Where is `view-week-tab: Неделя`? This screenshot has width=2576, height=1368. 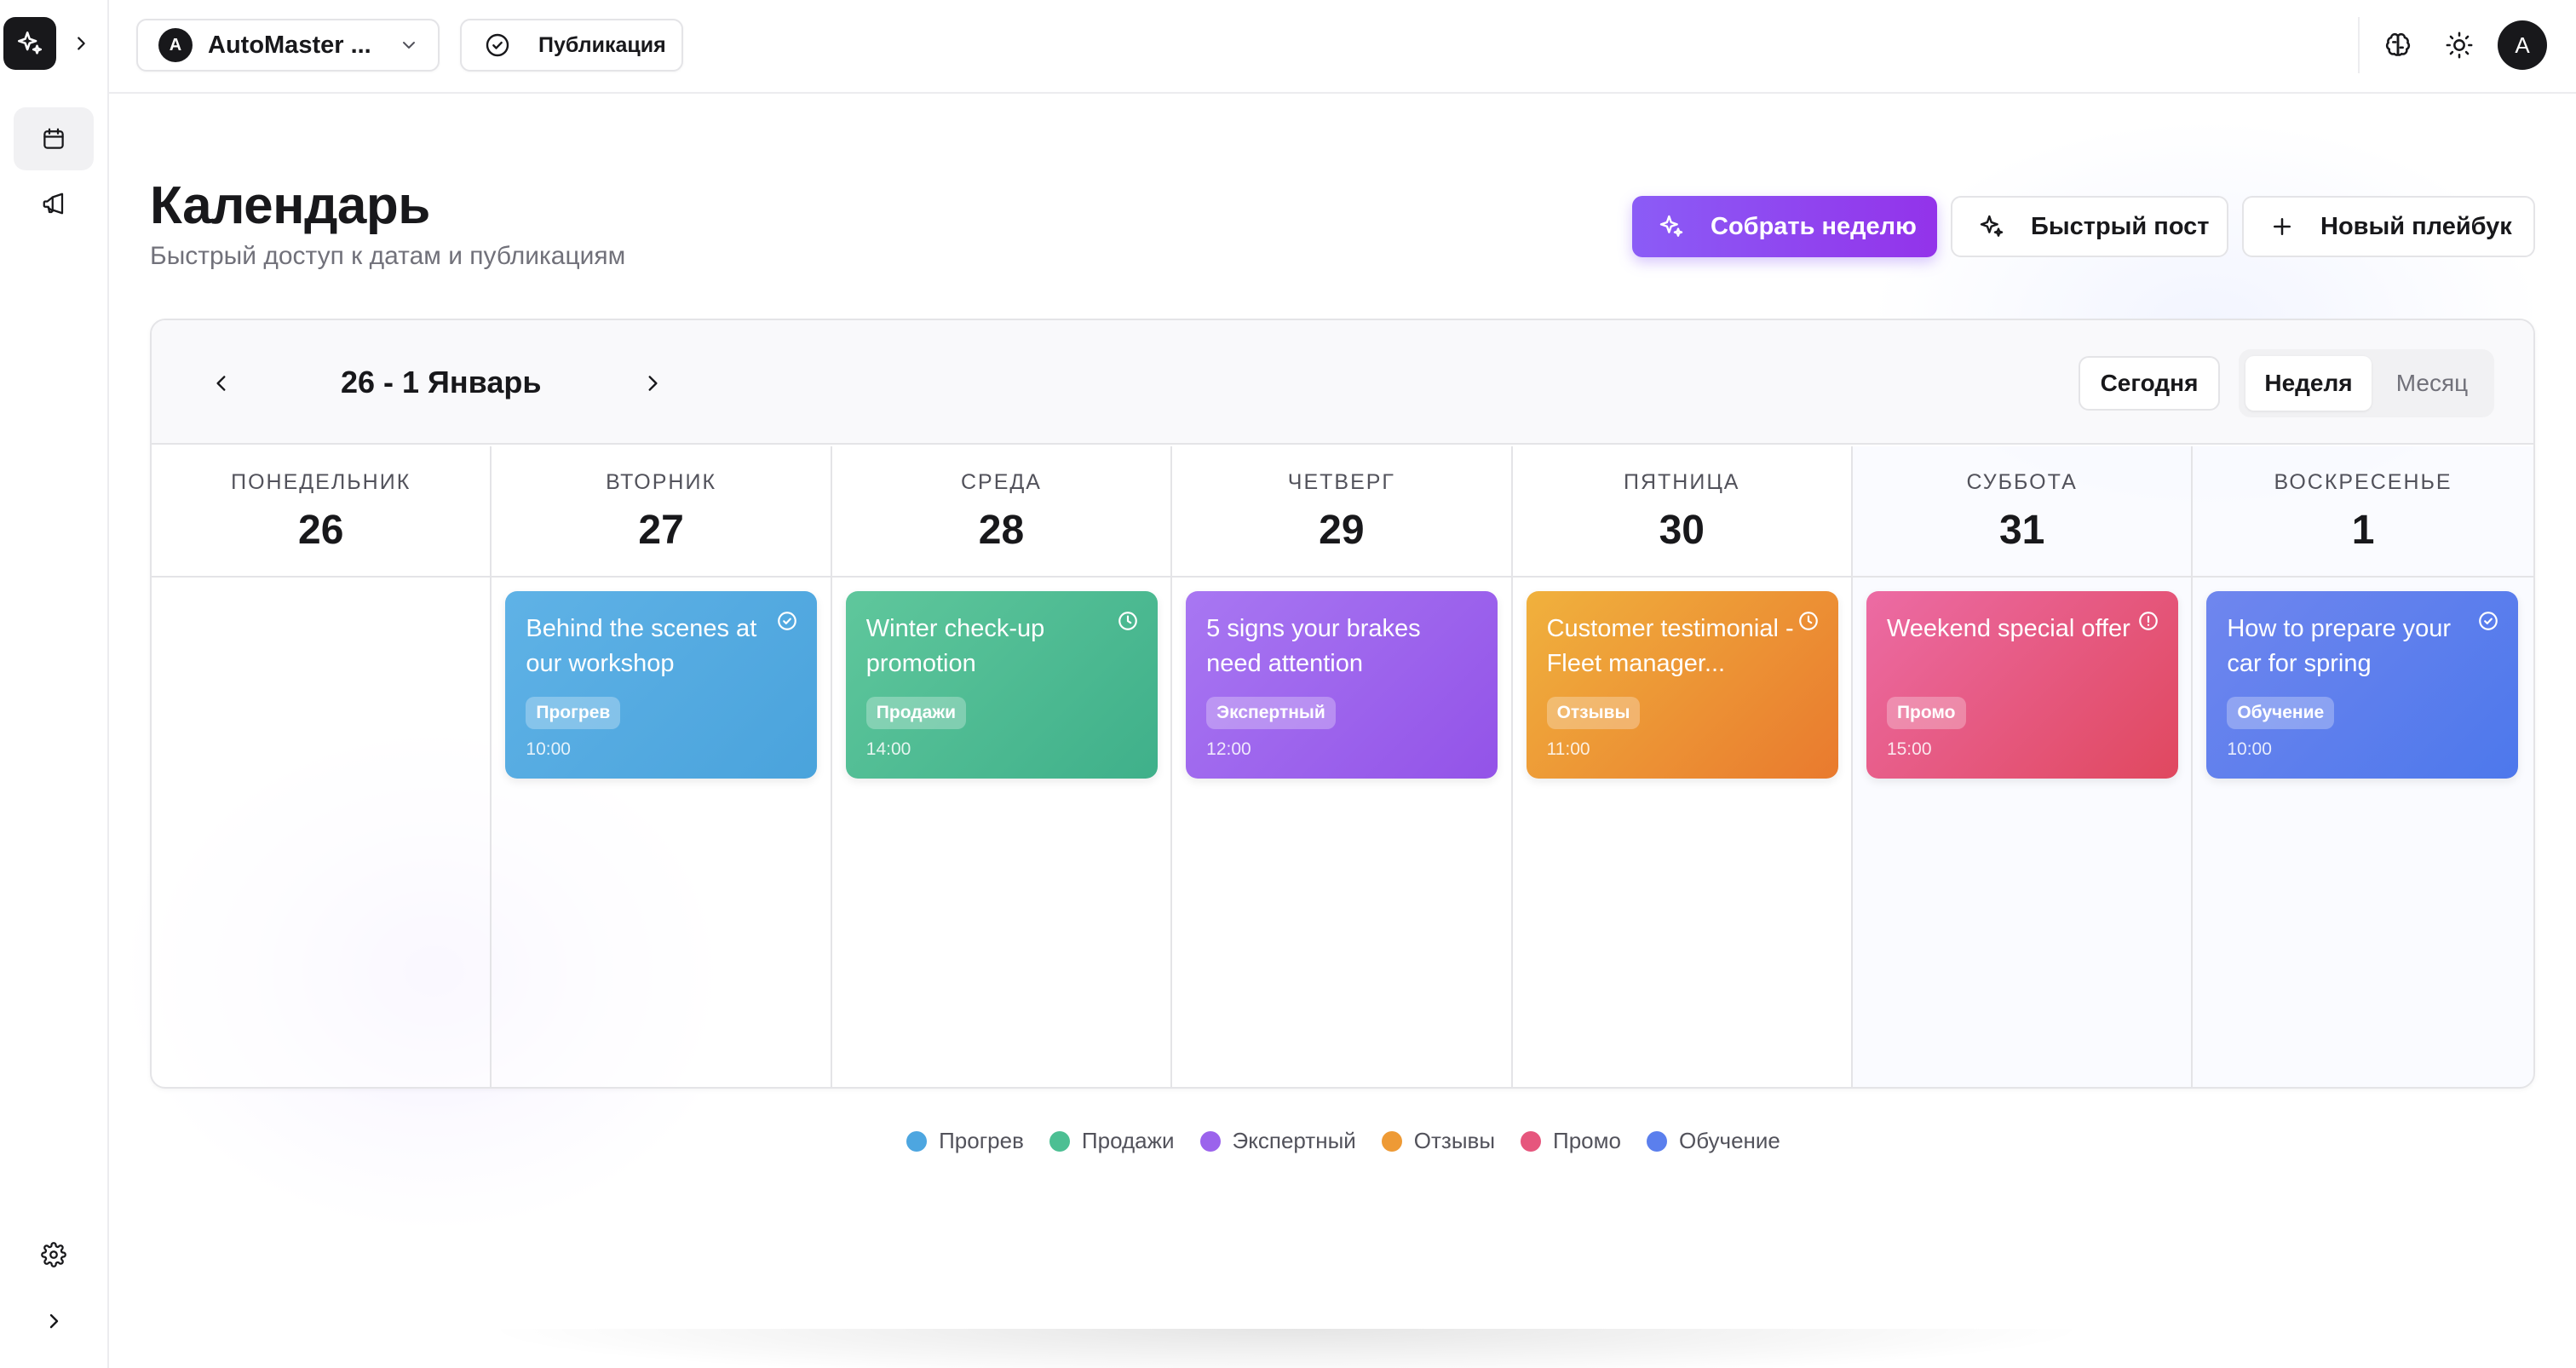 view-week-tab: Неделя is located at coordinates (2309, 383).